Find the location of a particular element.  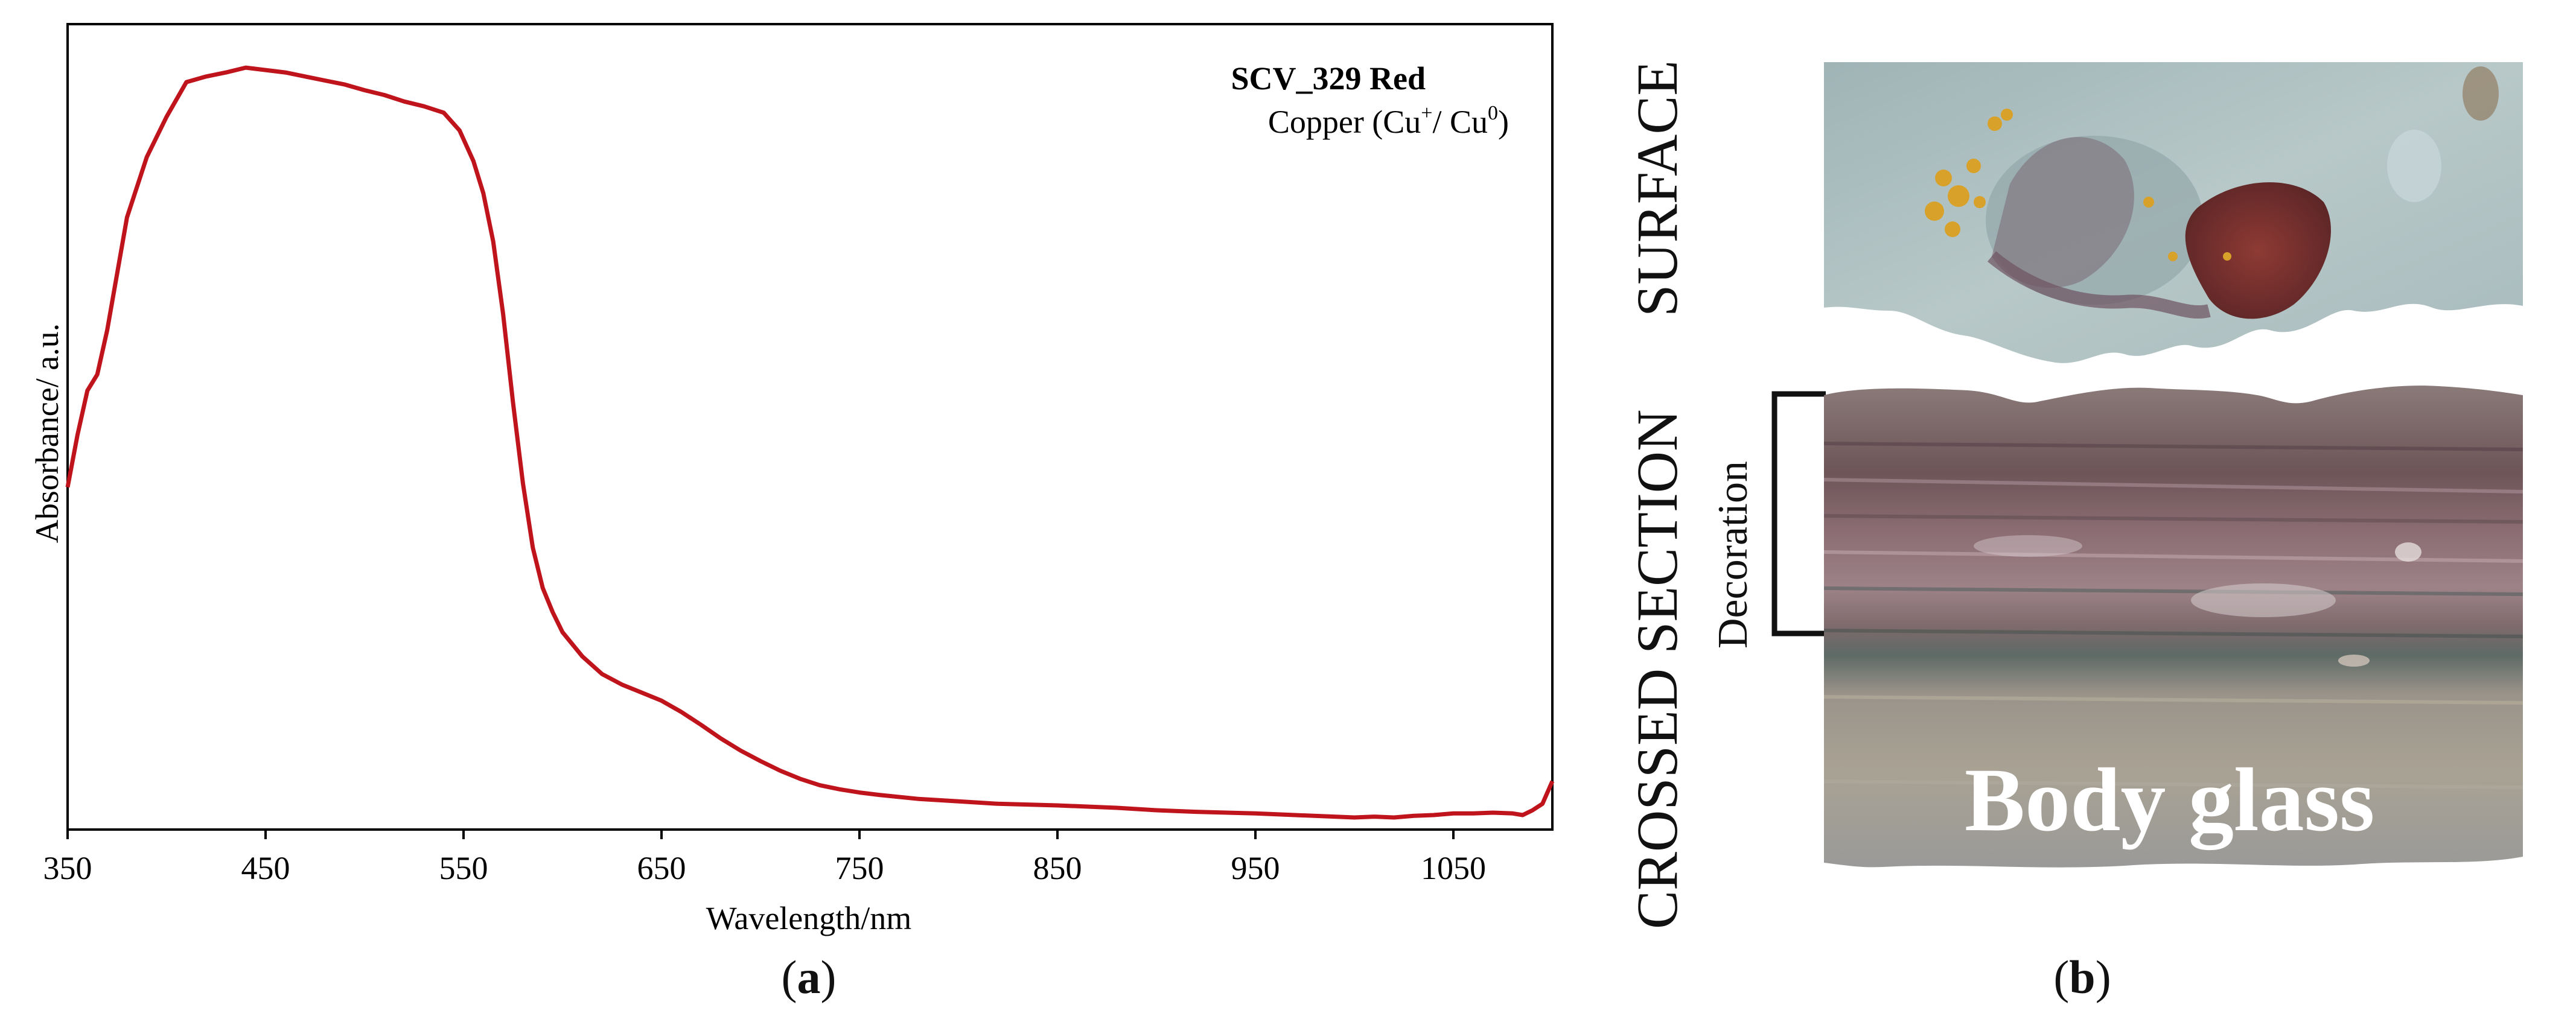

x-axis-label: Wavelength/nm is located at coordinates (809, 918).